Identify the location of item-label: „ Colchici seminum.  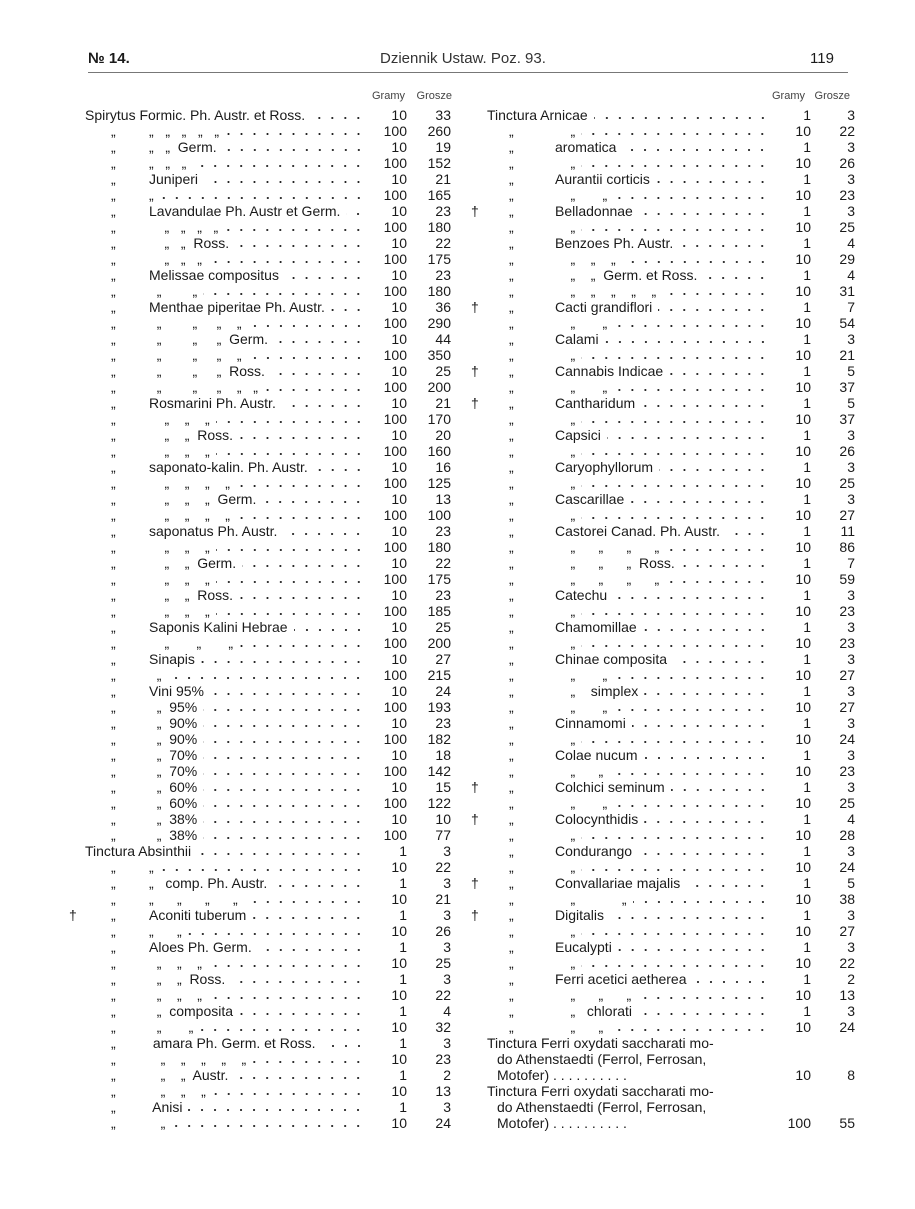
(629, 787).